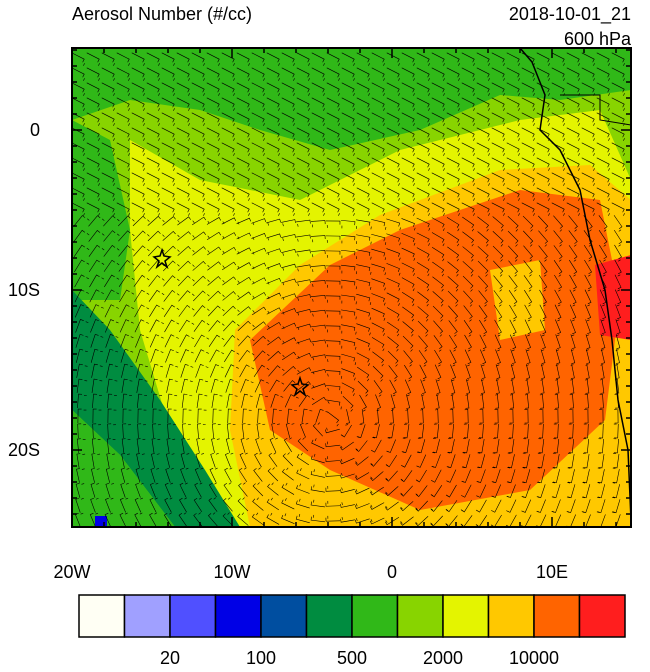 The width and height of the screenshot is (650, 672). Describe the element at coordinates (193, 616) in the screenshot. I see `colorbar-box` at that location.